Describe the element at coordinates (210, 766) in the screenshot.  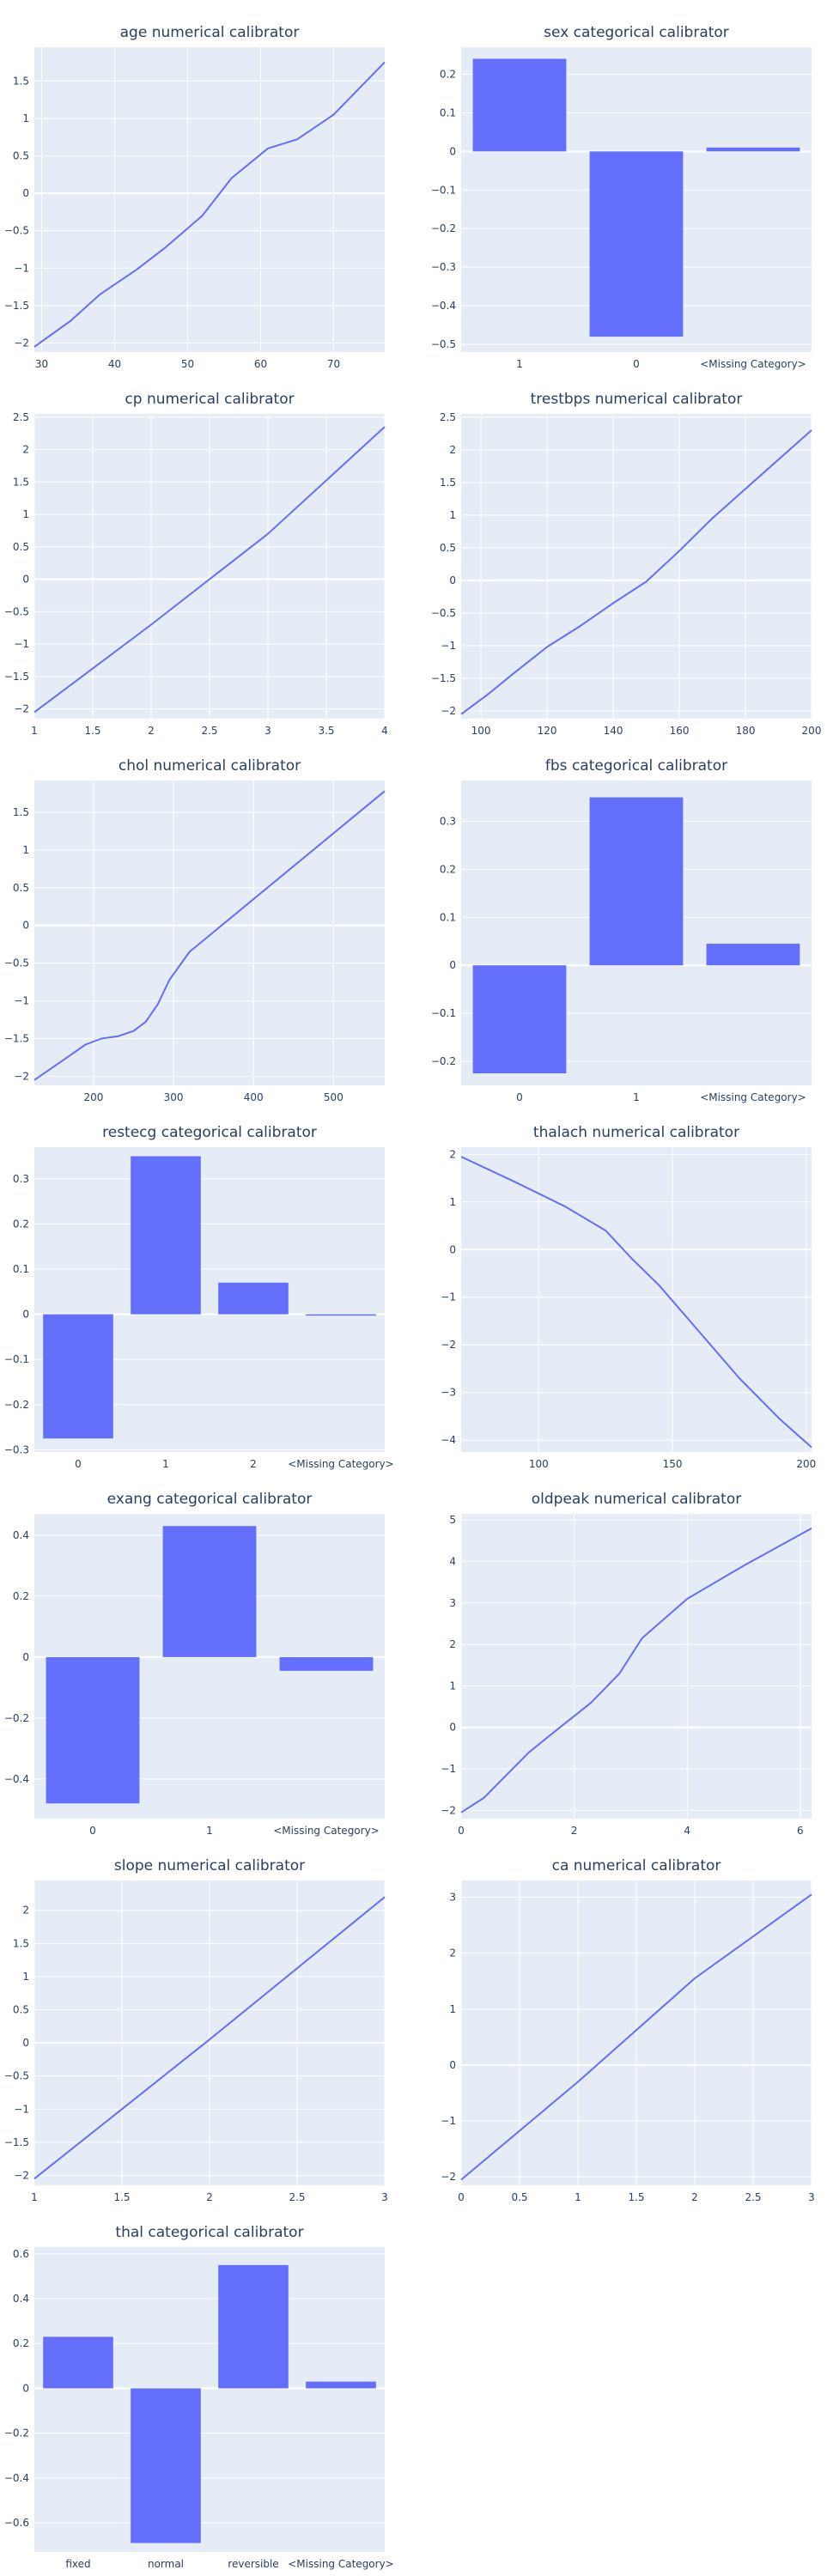
I see `chart-title: chol numerical calibrator` at that location.